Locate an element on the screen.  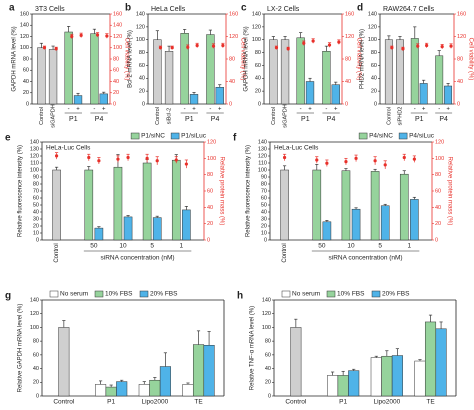
panel-letter: d is located at coordinates (360, 8).